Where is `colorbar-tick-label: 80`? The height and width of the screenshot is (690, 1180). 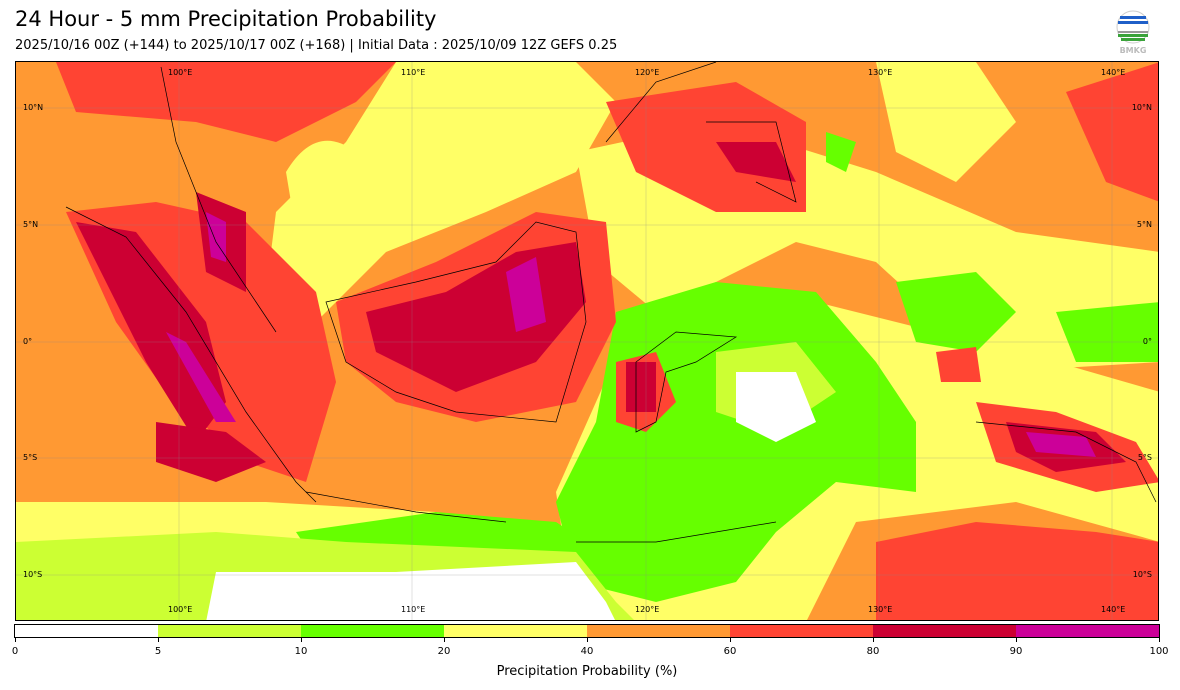
colorbar-tick-label: 80 is located at coordinates (873, 651).